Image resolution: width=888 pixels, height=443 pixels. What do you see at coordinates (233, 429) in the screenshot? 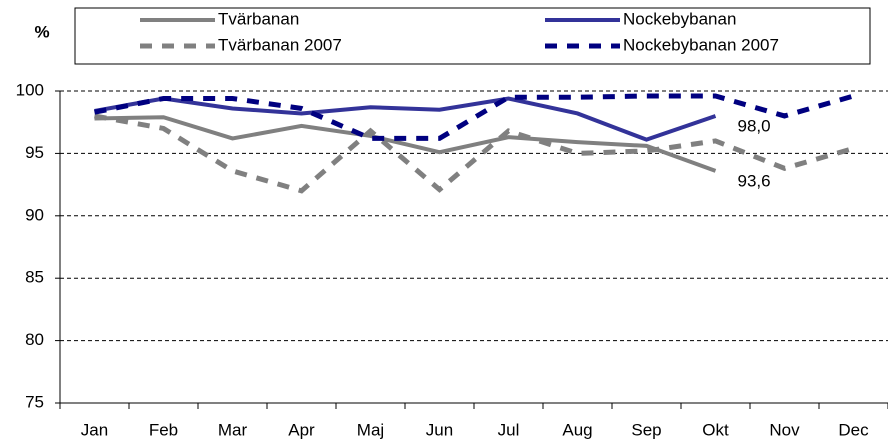
I see `x-tick-label: Mar` at bounding box center [233, 429].